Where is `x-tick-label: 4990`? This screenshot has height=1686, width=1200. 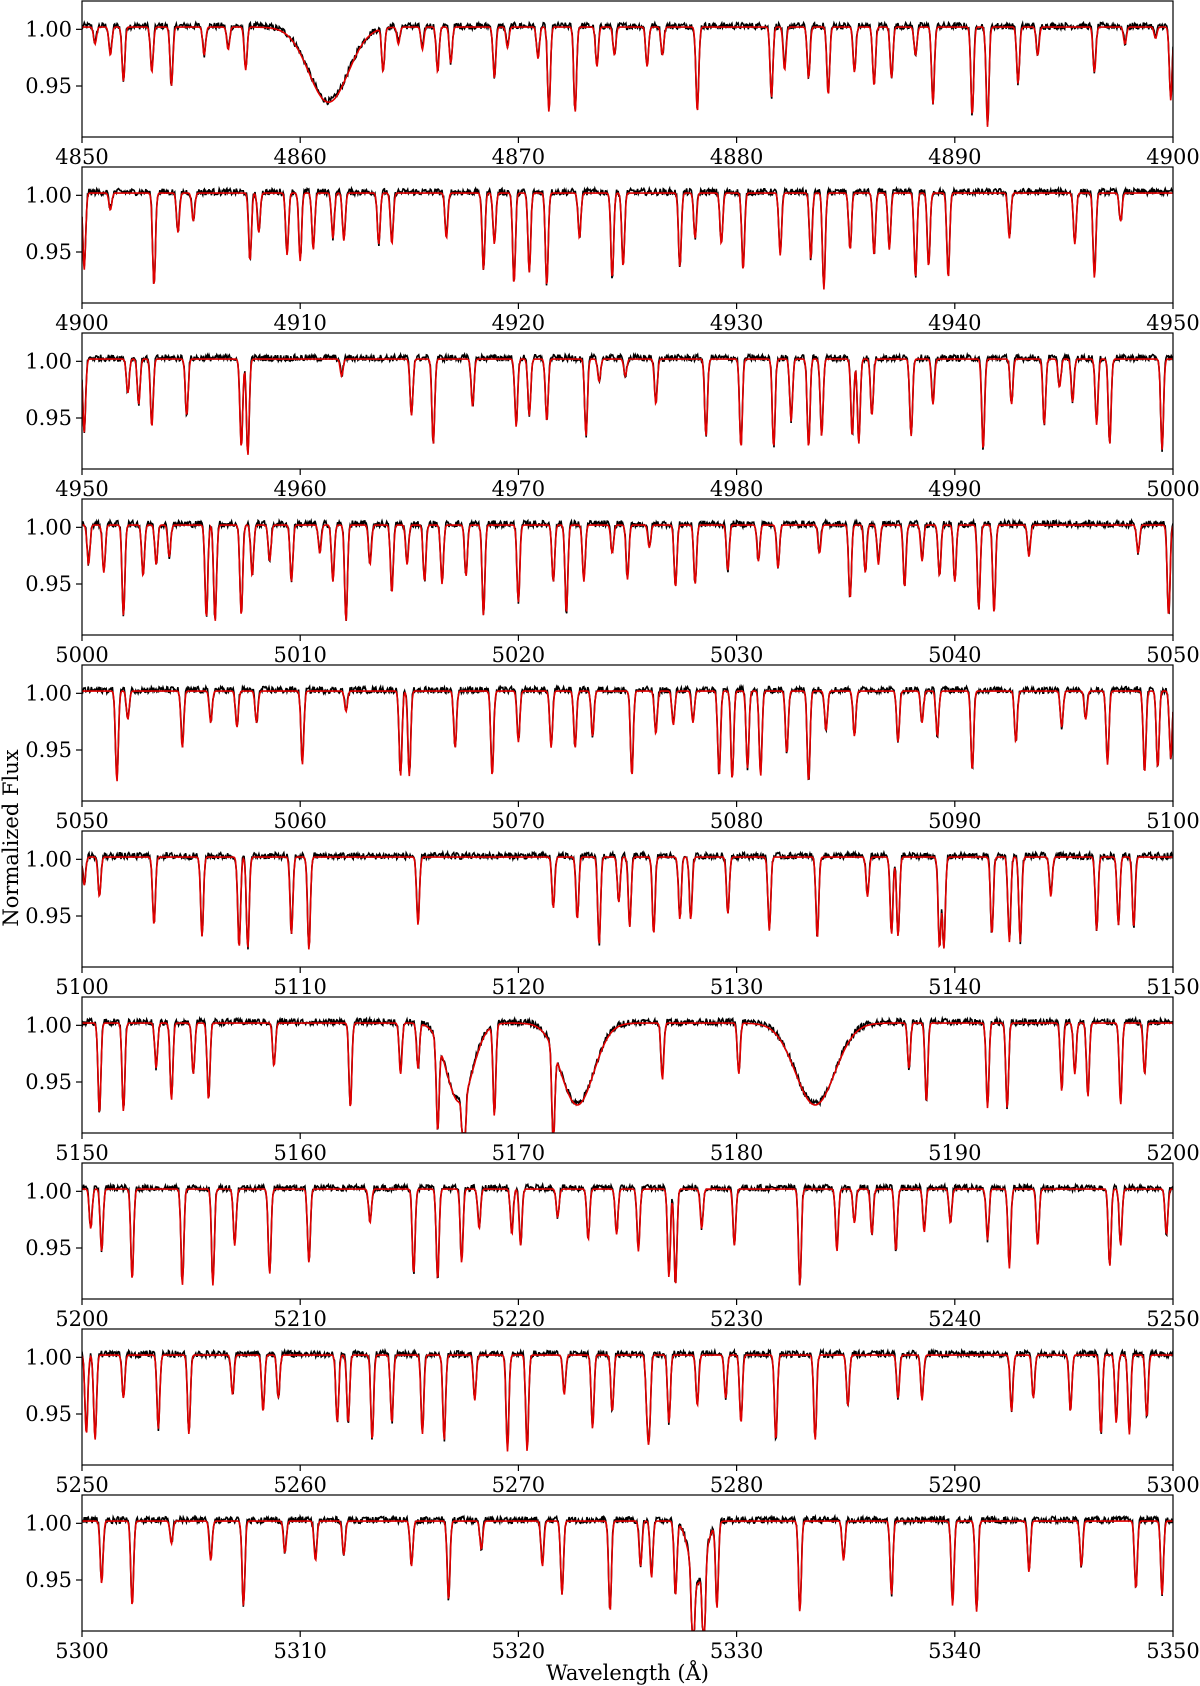 x-tick-label: 4990 is located at coordinates (954, 489).